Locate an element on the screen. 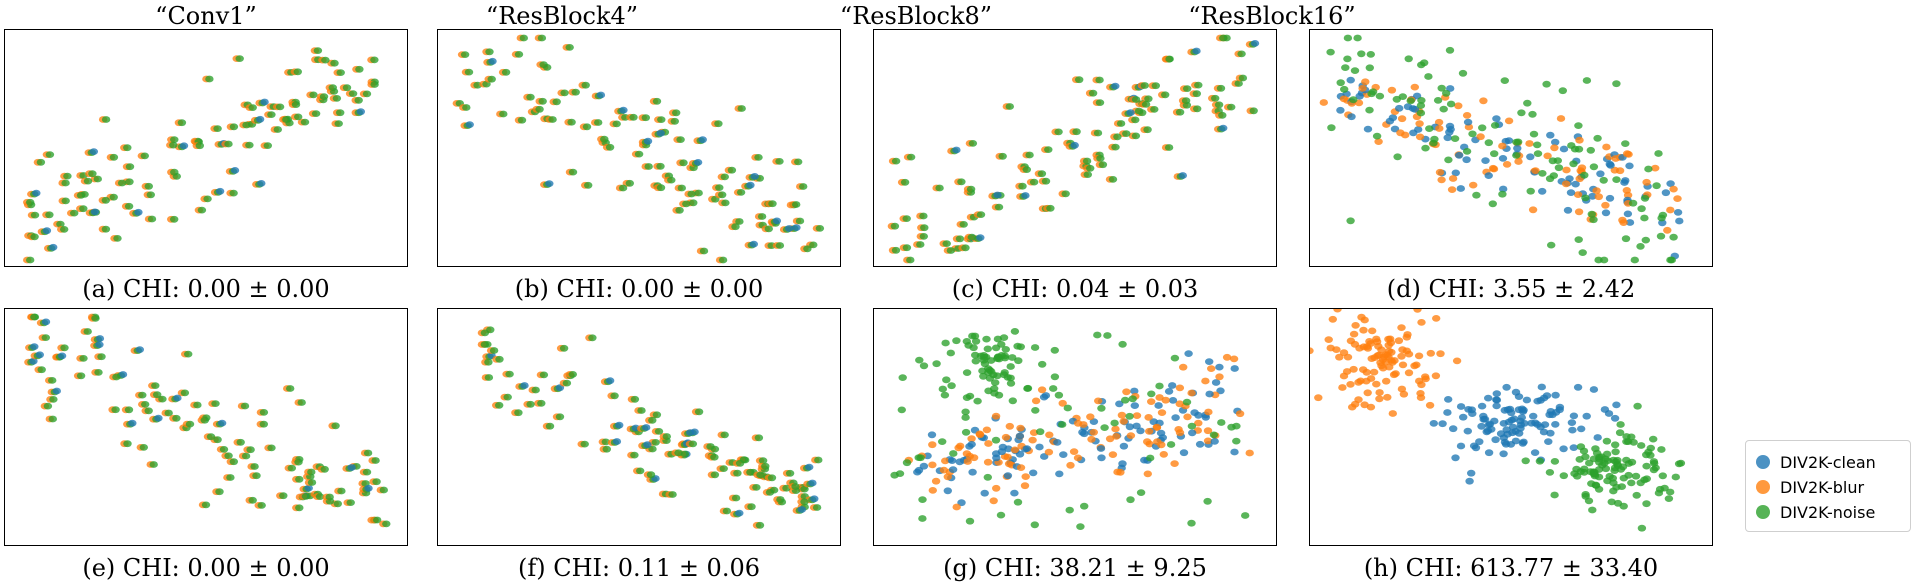 The width and height of the screenshot is (1917, 582). scatter-plot-d is located at coordinates (1501, 149).